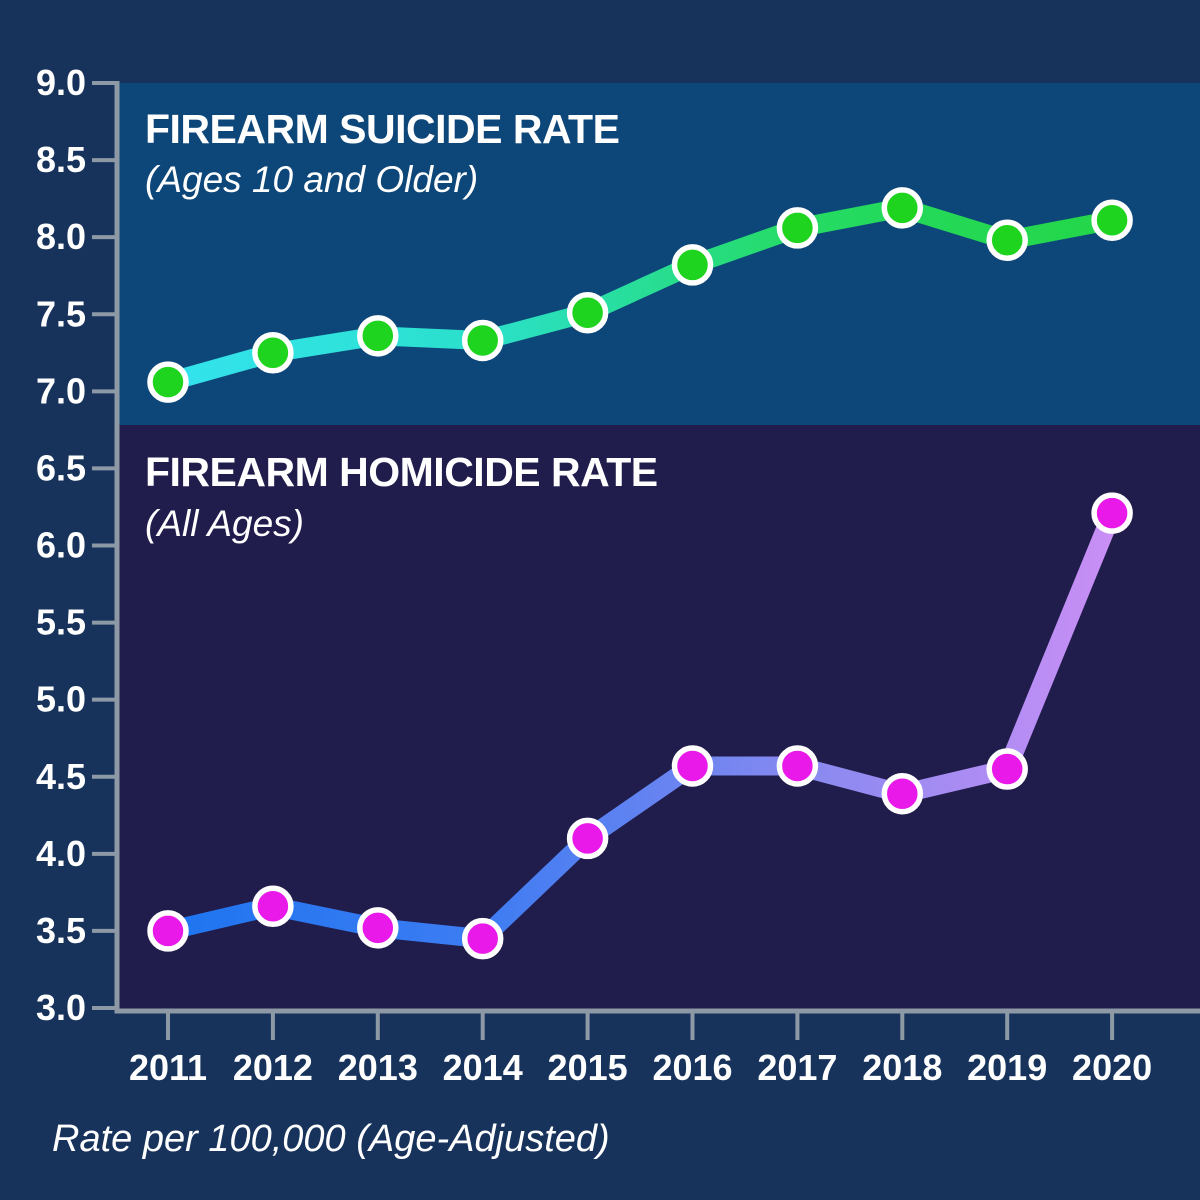  Describe the element at coordinates (61, 313) in the screenshot. I see `y-tick-label: 7.5` at that location.